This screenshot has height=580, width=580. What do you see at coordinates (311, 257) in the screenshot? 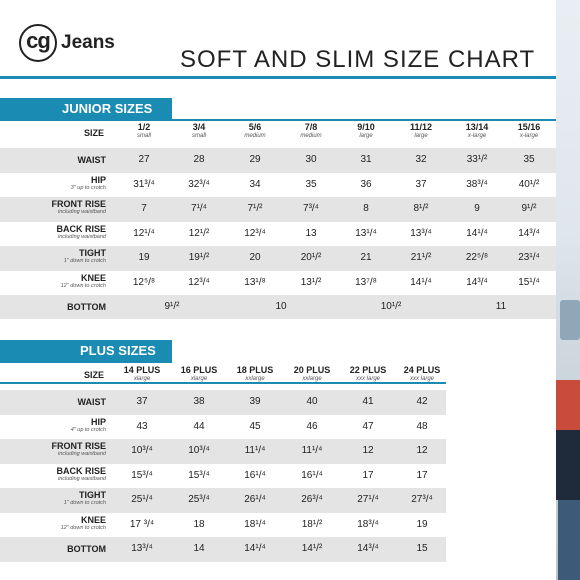
I see `measurement-value: 20¹/²` at bounding box center [311, 257].